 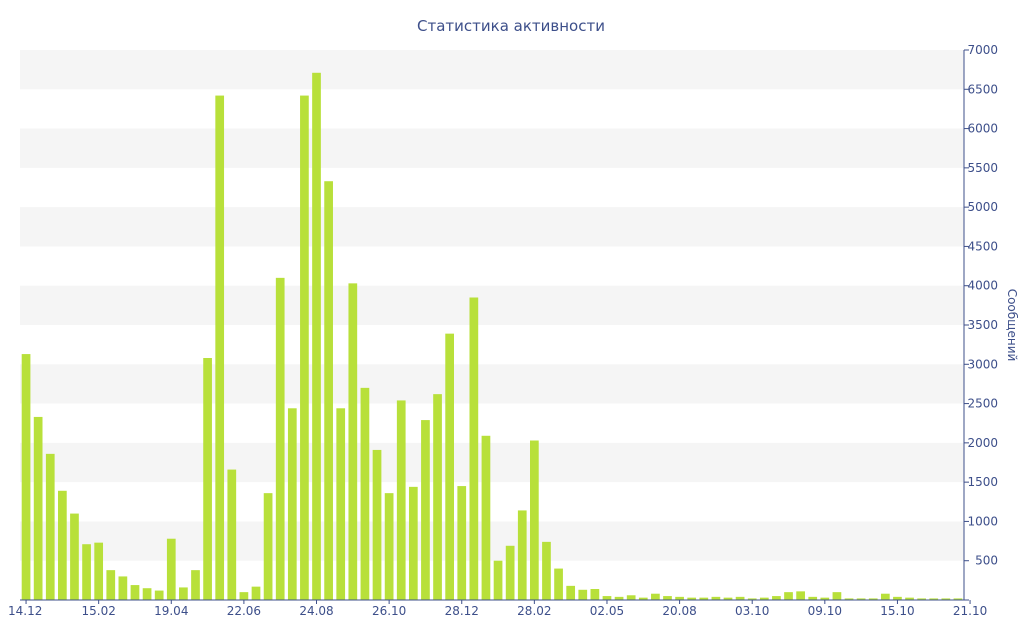 I want to click on y-tick-label: 5000, so click(x=982, y=207).